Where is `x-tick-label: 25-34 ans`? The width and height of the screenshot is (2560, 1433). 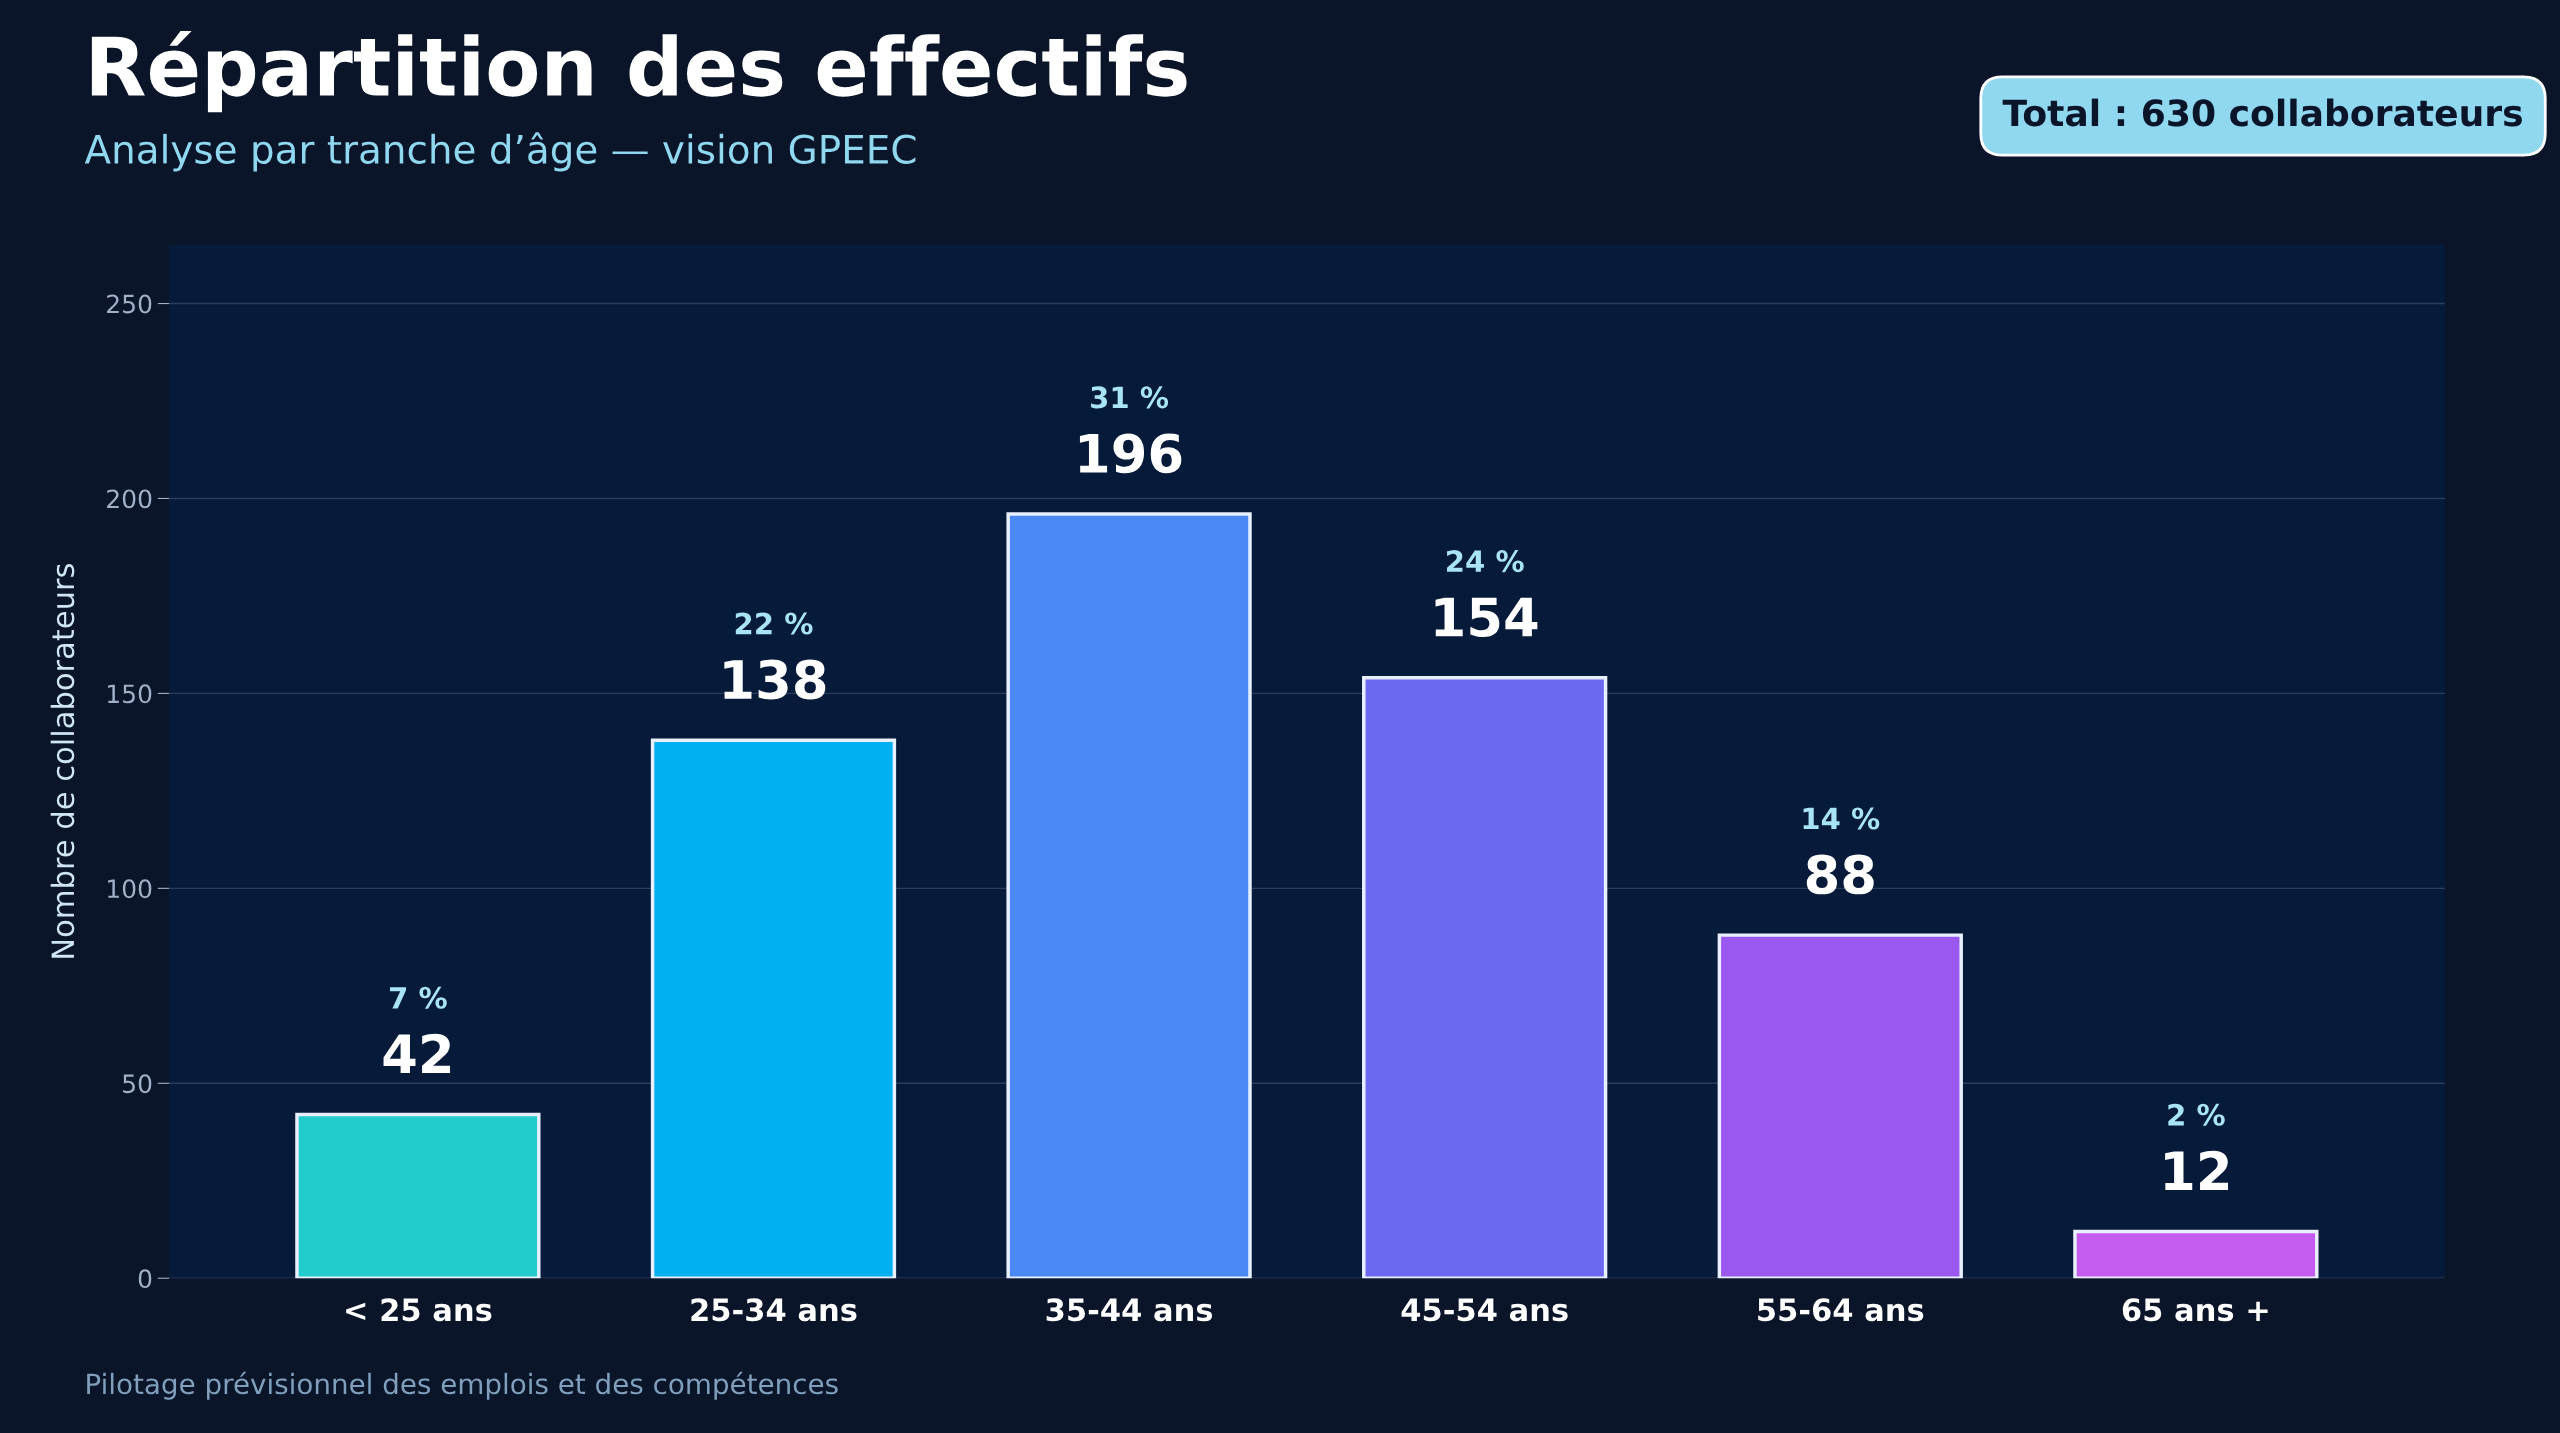
x-tick-label: 25-34 ans is located at coordinates (774, 1310).